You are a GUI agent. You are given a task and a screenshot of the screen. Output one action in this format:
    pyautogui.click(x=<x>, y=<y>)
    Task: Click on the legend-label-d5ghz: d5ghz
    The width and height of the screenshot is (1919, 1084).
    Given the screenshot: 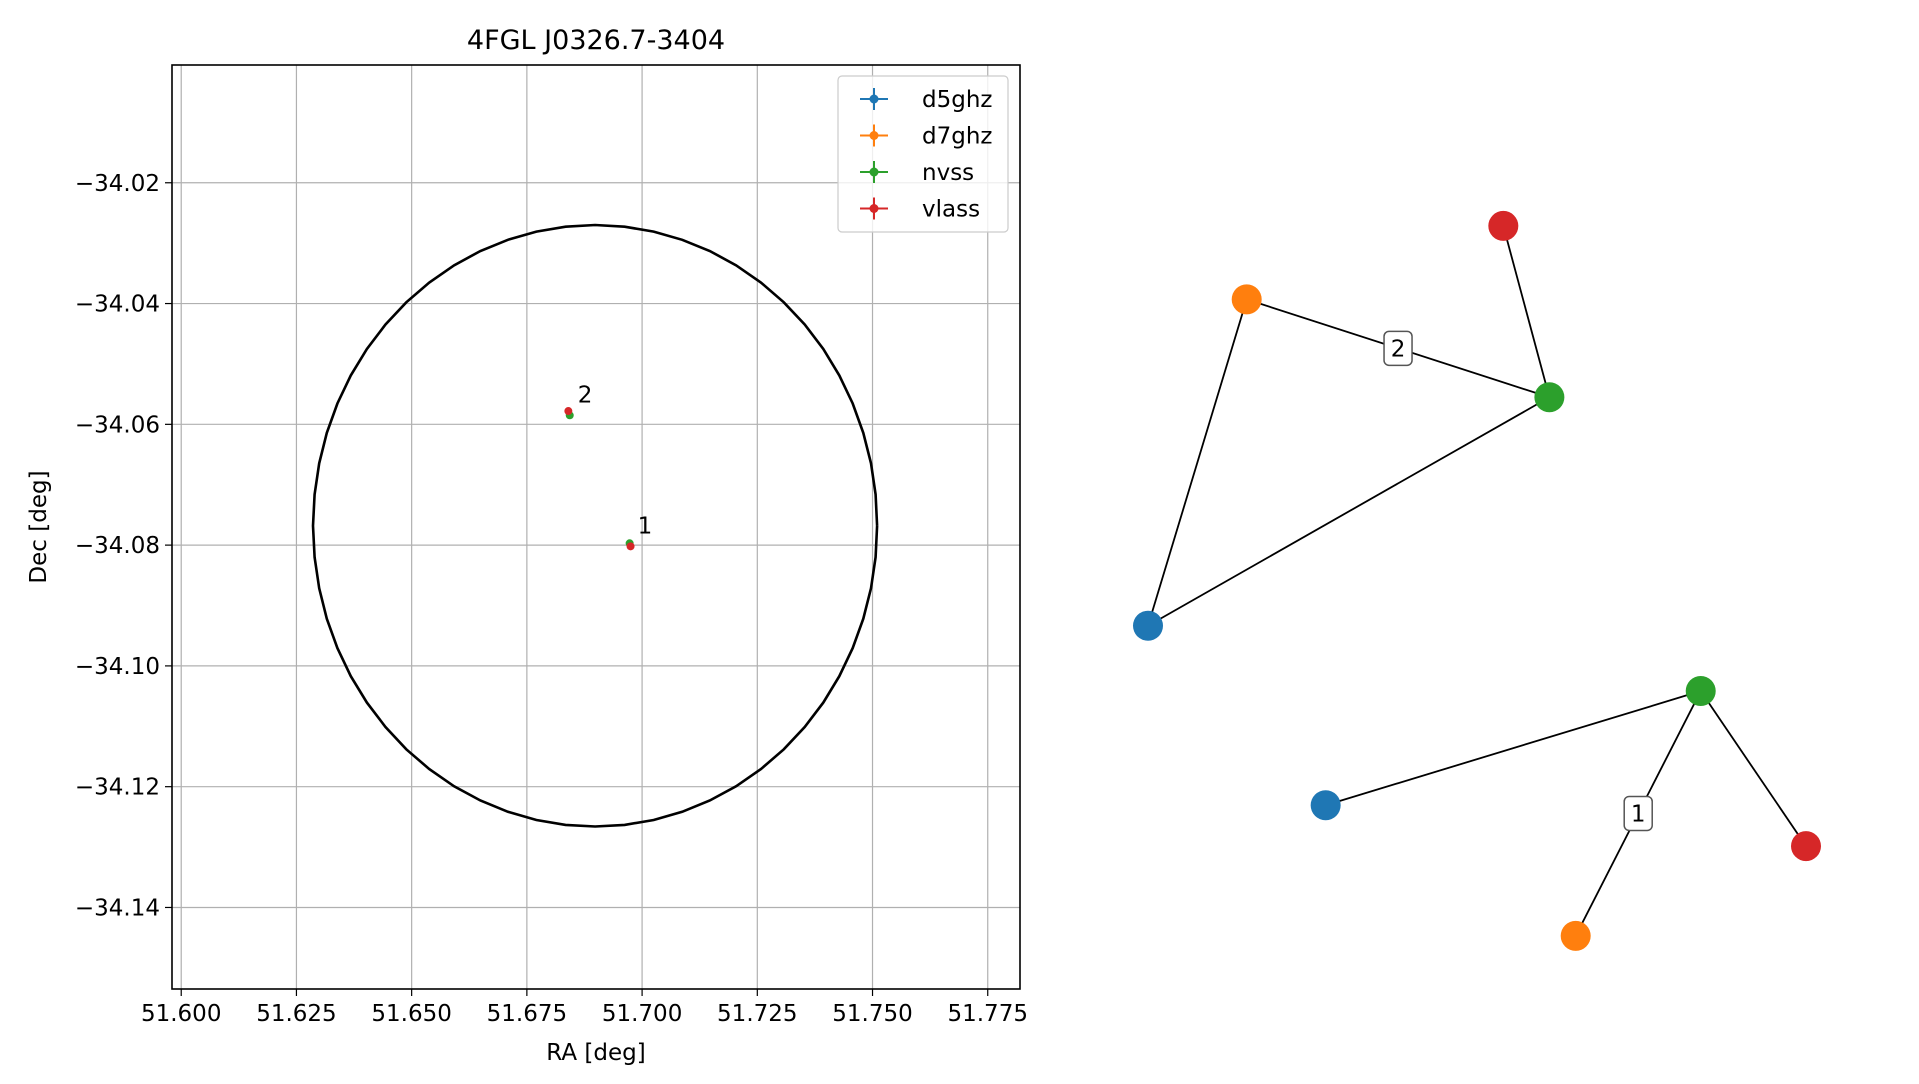 What is the action you would take?
    pyautogui.click(x=957, y=100)
    